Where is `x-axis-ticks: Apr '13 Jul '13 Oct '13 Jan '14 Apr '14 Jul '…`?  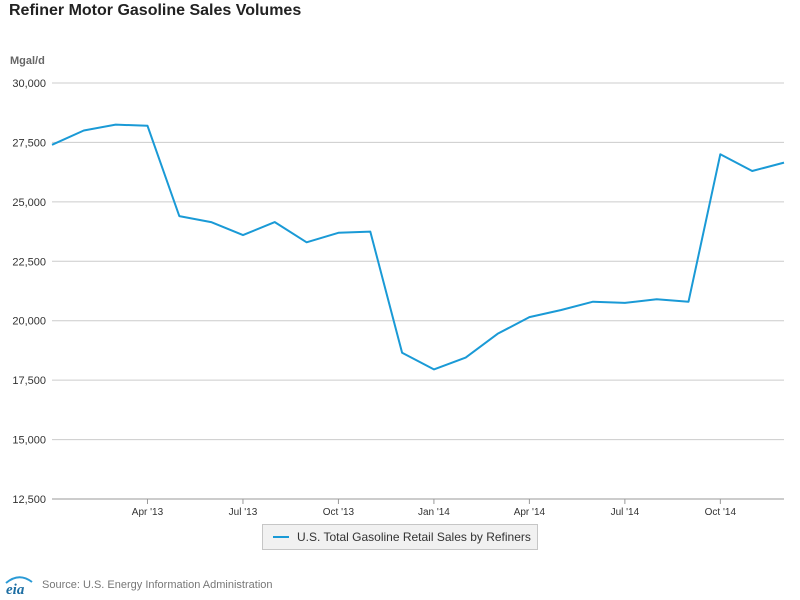
x-axis-ticks: Apr '13 Jul '13 Oct '13 Jan '14 Apr '14 Jul '… is located at coordinates (434, 508).